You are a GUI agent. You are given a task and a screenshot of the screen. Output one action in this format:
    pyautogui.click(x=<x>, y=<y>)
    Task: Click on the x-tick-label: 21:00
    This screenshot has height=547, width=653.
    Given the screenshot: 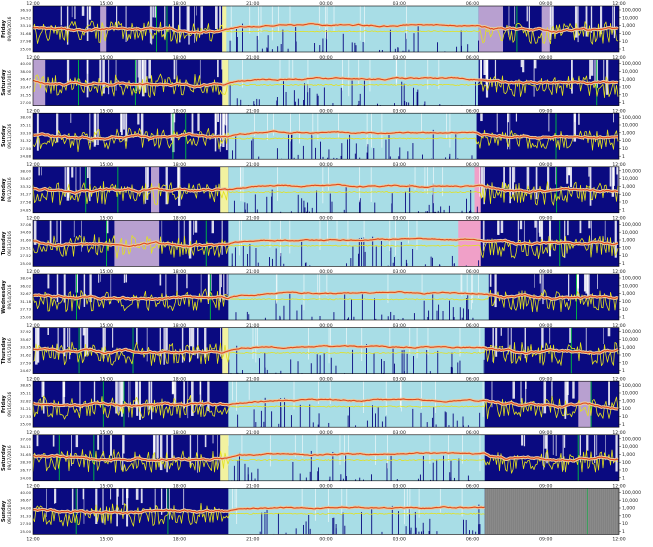 What is the action you would take?
    pyautogui.click(x=252, y=487)
    